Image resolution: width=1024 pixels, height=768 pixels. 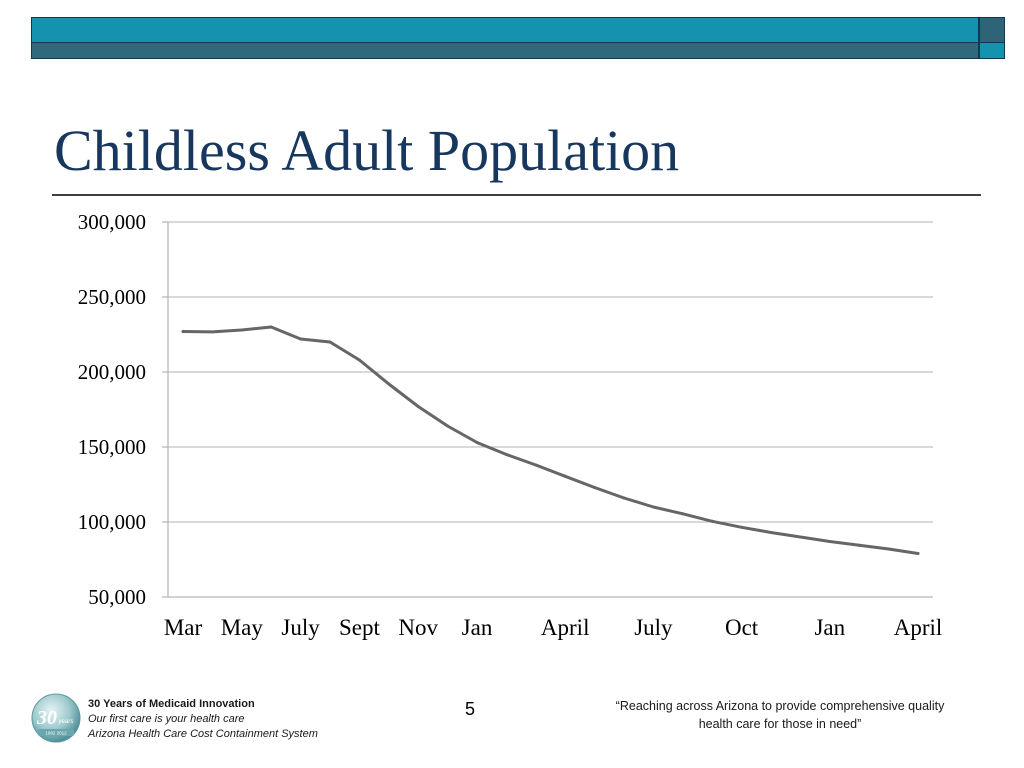 What do you see at coordinates (56, 733) in the screenshot?
I see `logo-ribbon: 1982 2012` at bounding box center [56, 733].